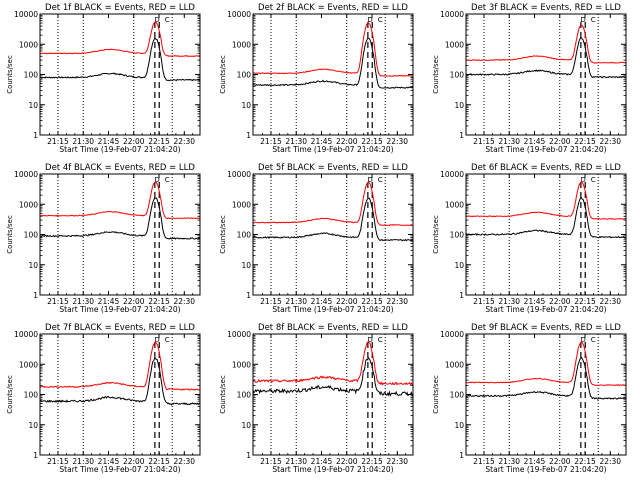 The image size is (640, 485). What do you see at coordinates (546, 168) in the screenshot?
I see `panel-title: Det 6f BLACK = Events, RED = LLD` at bounding box center [546, 168].